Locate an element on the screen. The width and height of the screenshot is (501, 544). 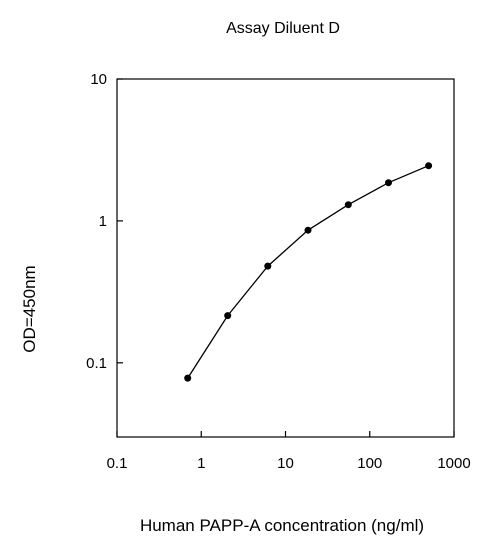
x-tick-label: 10 is located at coordinates (285, 463).